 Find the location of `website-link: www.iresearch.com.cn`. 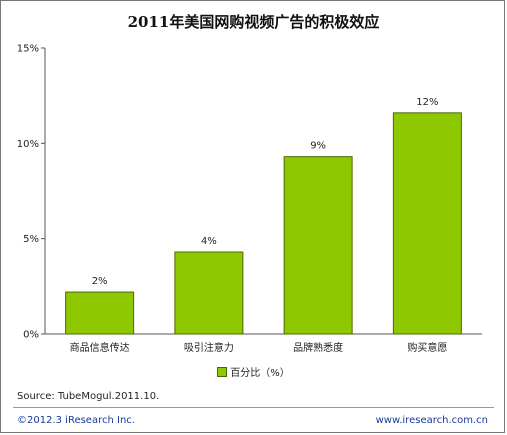

website-link: www.iresearch.com.cn is located at coordinates (431, 420).